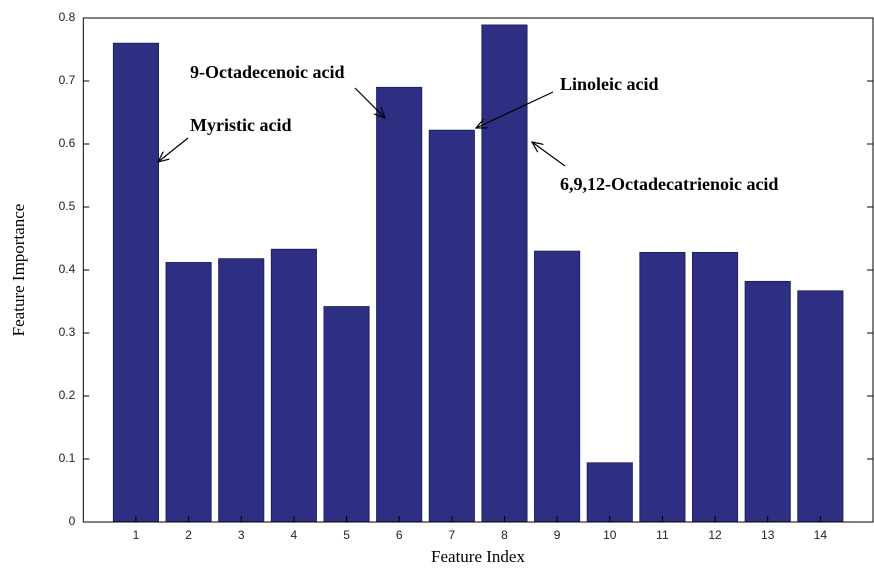 The width and height of the screenshot is (874, 568). What do you see at coordinates (478, 556) in the screenshot?
I see `x-axis-label: Feature Index` at bounding box center [478, 556].